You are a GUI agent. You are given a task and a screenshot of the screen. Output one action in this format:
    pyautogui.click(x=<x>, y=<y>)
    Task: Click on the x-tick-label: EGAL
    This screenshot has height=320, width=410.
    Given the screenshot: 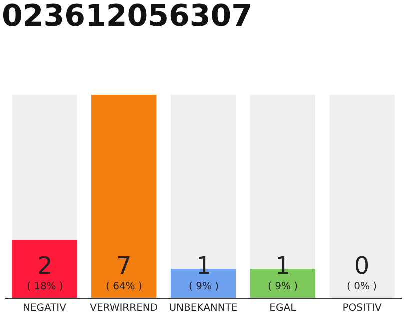 What is the action you would take?
    pyautogui.click(x=283, y=308)
    